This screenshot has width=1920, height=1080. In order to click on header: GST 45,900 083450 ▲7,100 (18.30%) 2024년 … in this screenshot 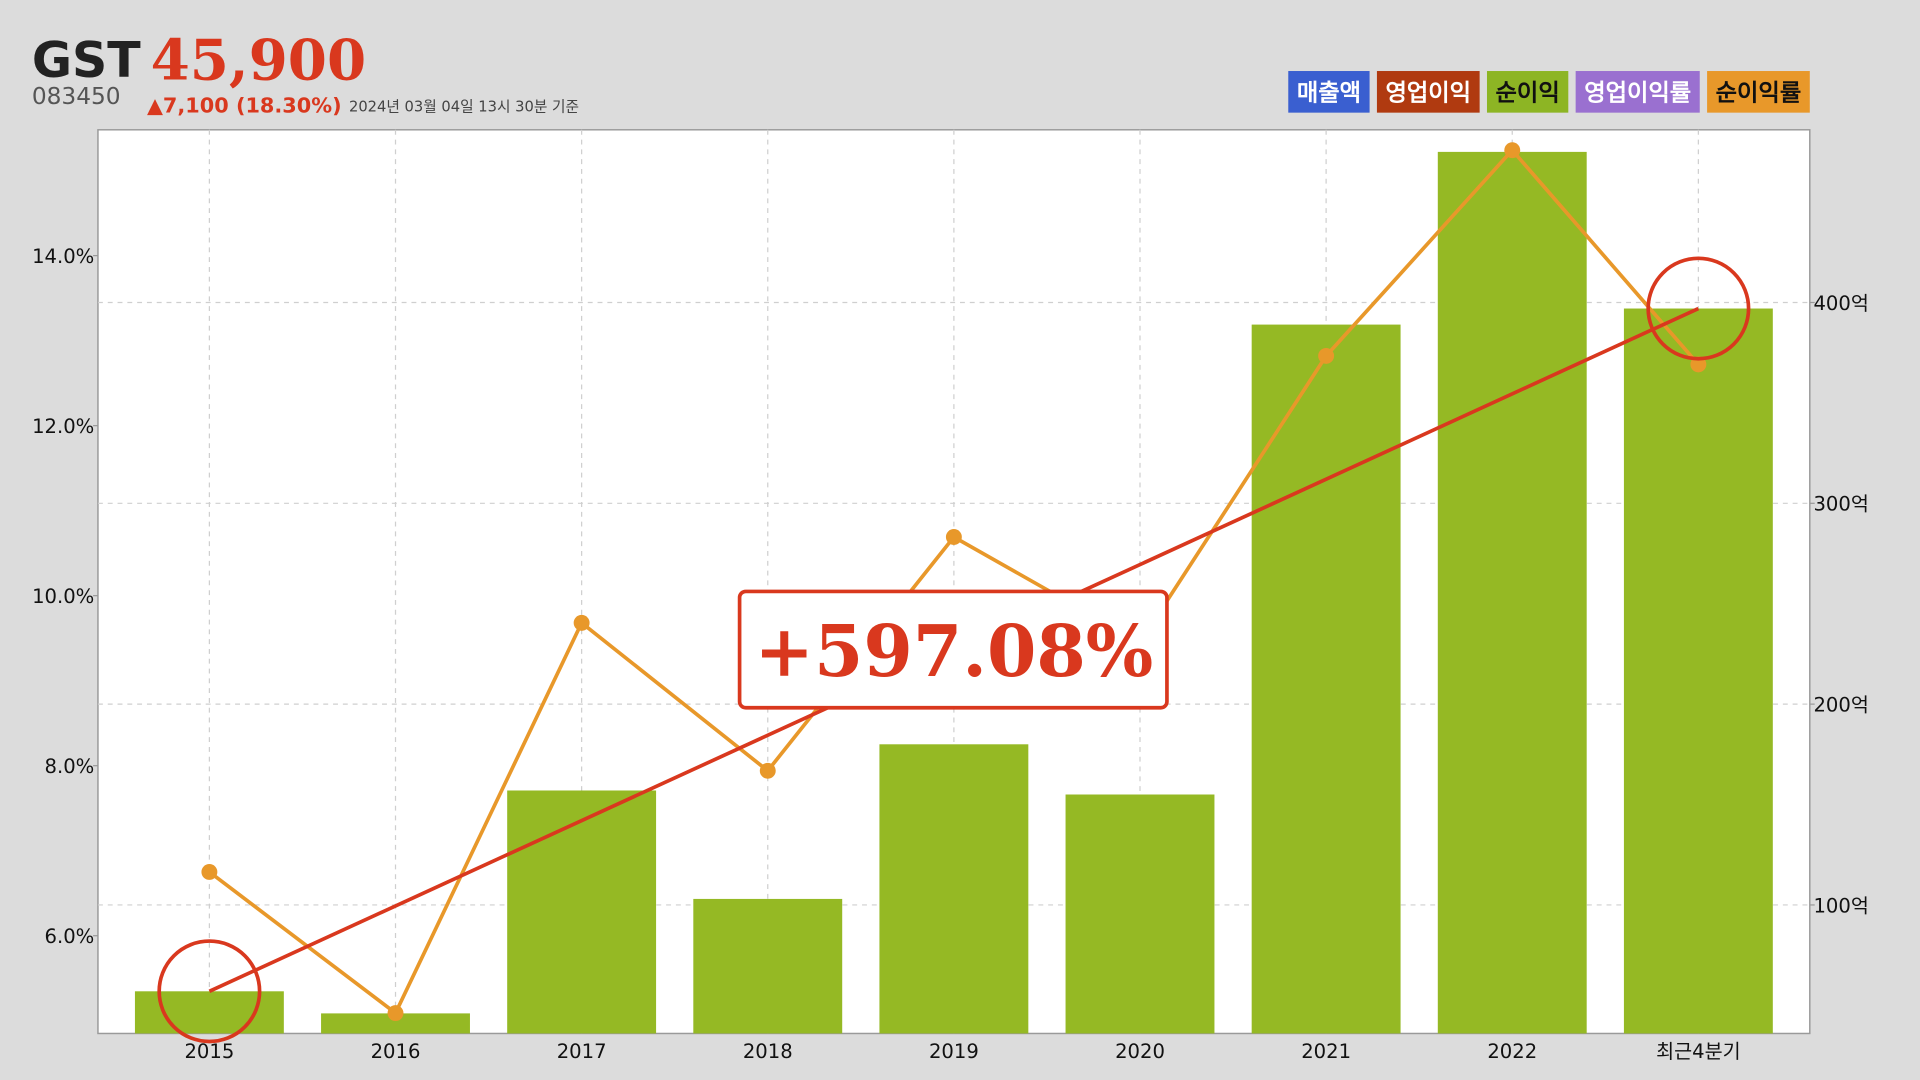, I will do `click(305, 73)`.